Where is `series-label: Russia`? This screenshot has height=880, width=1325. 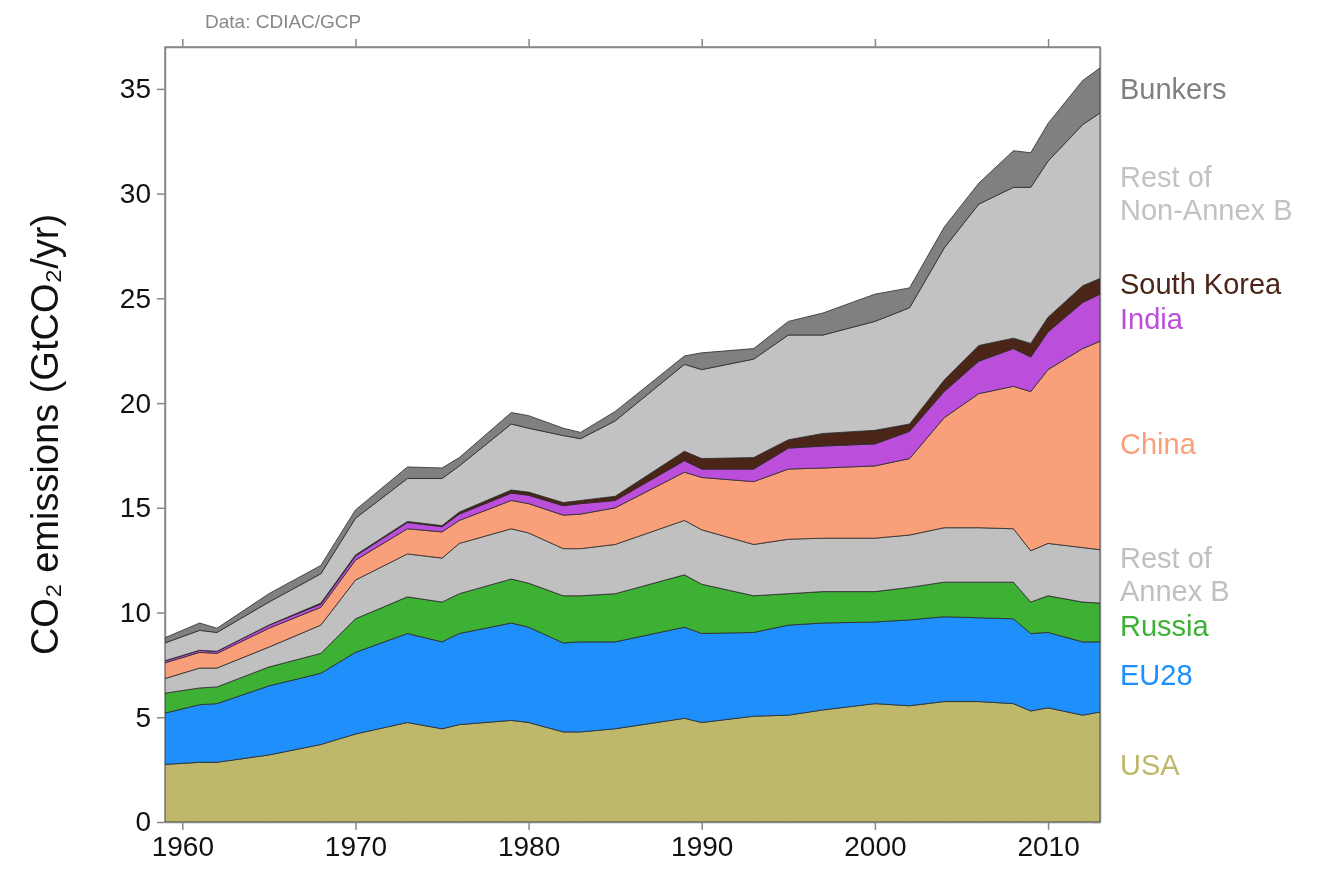 series-label: Russia is located at coordinates (1165, 626).